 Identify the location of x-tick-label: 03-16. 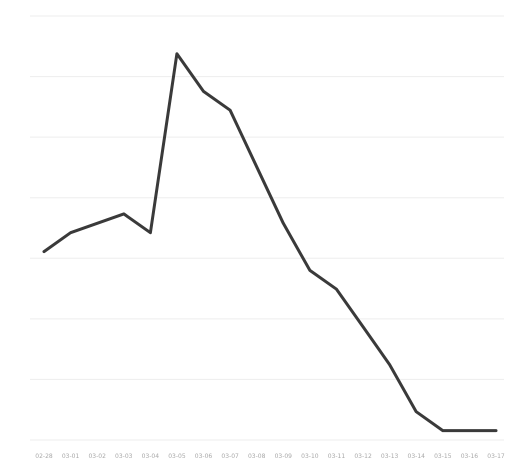
(470, 456).